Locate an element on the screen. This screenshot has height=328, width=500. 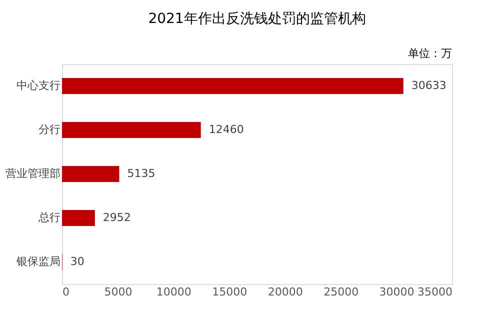
x-tick-label: 0 is located at coordinates (66, 292).